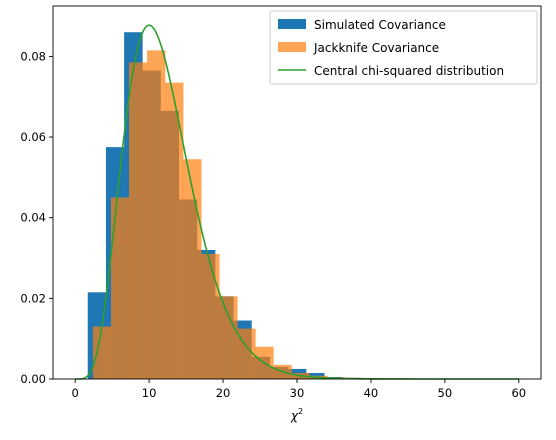 The width and height of the screenshot is (556, 440). I want to click on x-axis-label: χ2, so click(296, 415).